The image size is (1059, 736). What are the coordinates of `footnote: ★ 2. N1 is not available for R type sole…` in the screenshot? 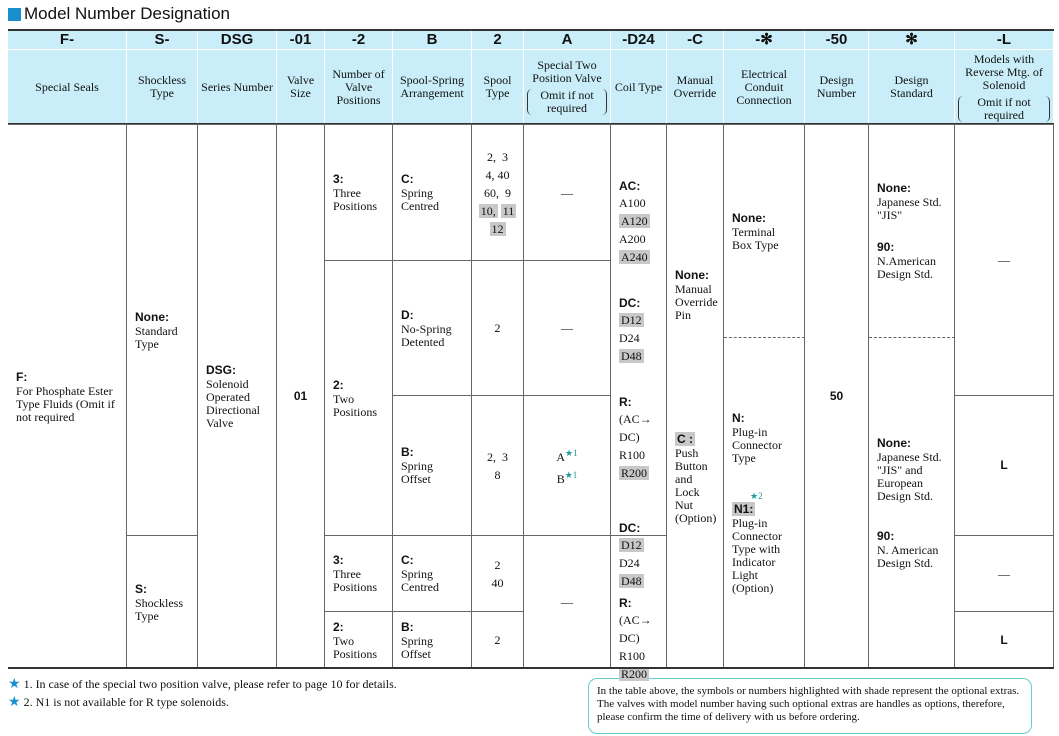 It's located at (118, 702).